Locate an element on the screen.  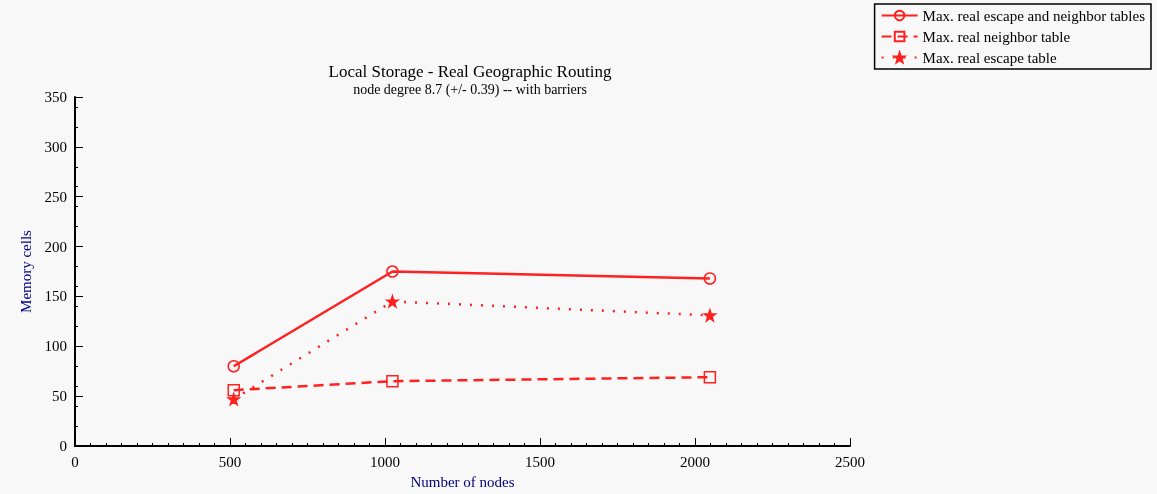
x-tick-label: 2500 is located at coordinates (850, 461).